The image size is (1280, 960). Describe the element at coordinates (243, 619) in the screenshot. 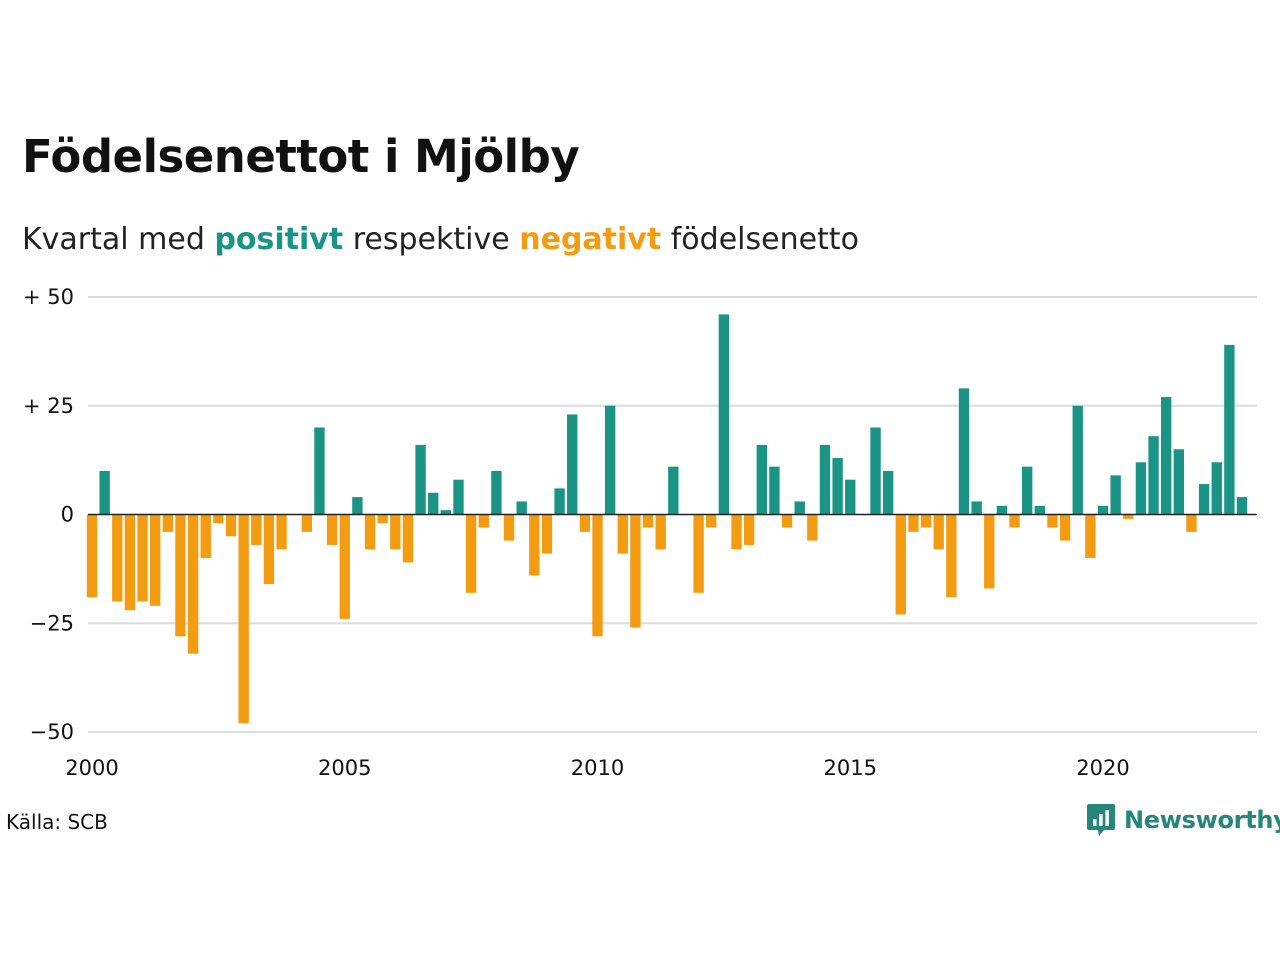

I see `bar-2003-k1` at that location.